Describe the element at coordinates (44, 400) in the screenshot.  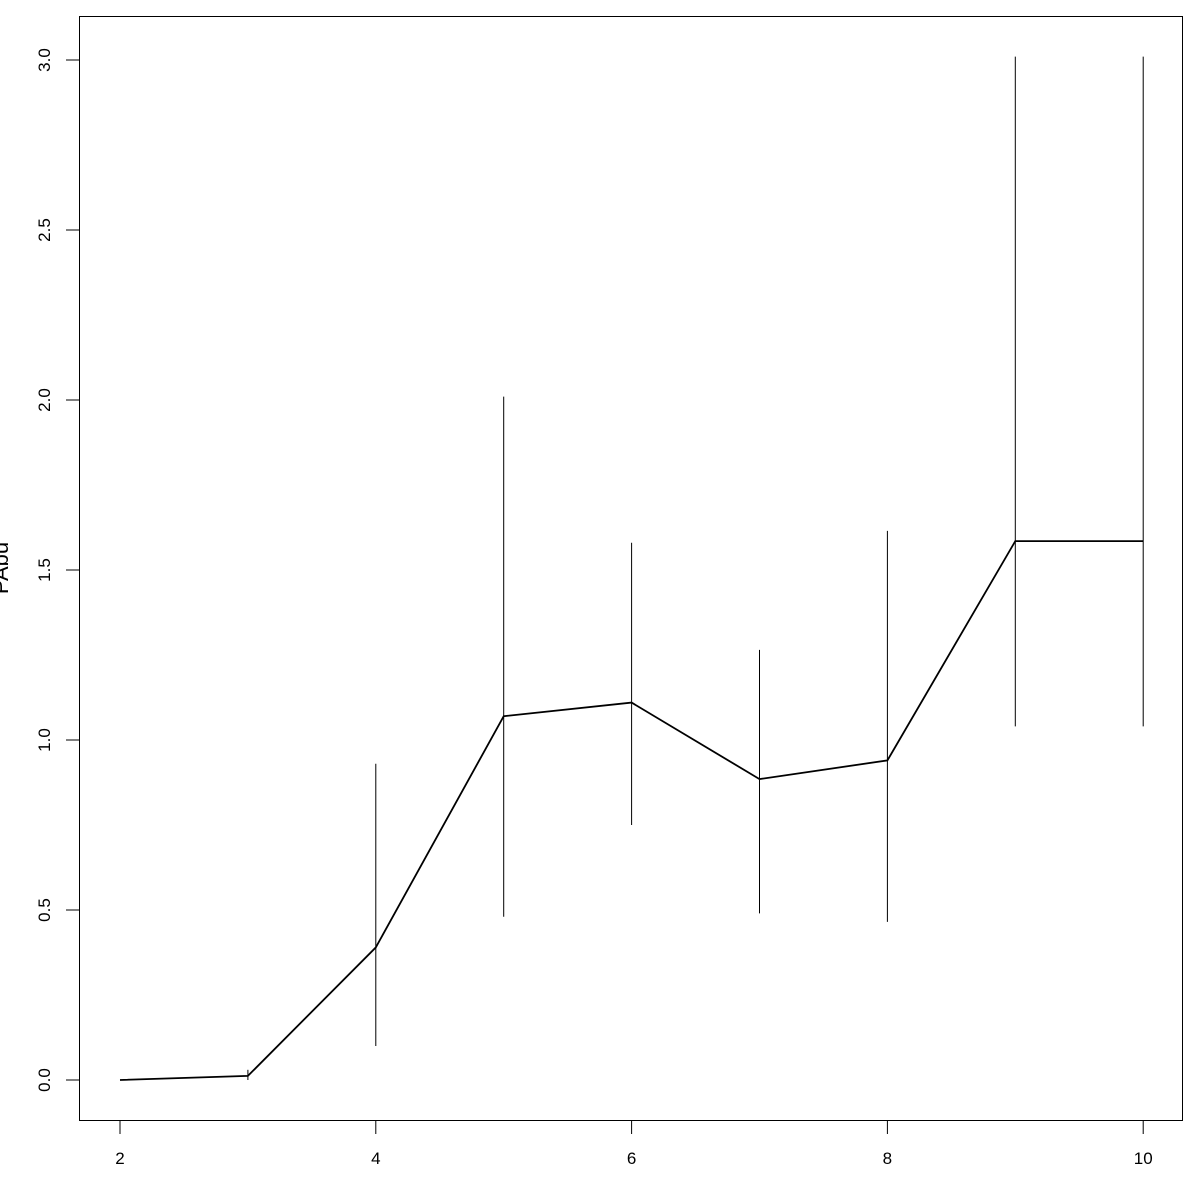
I see `y-tick-label: 2.0` at that location.